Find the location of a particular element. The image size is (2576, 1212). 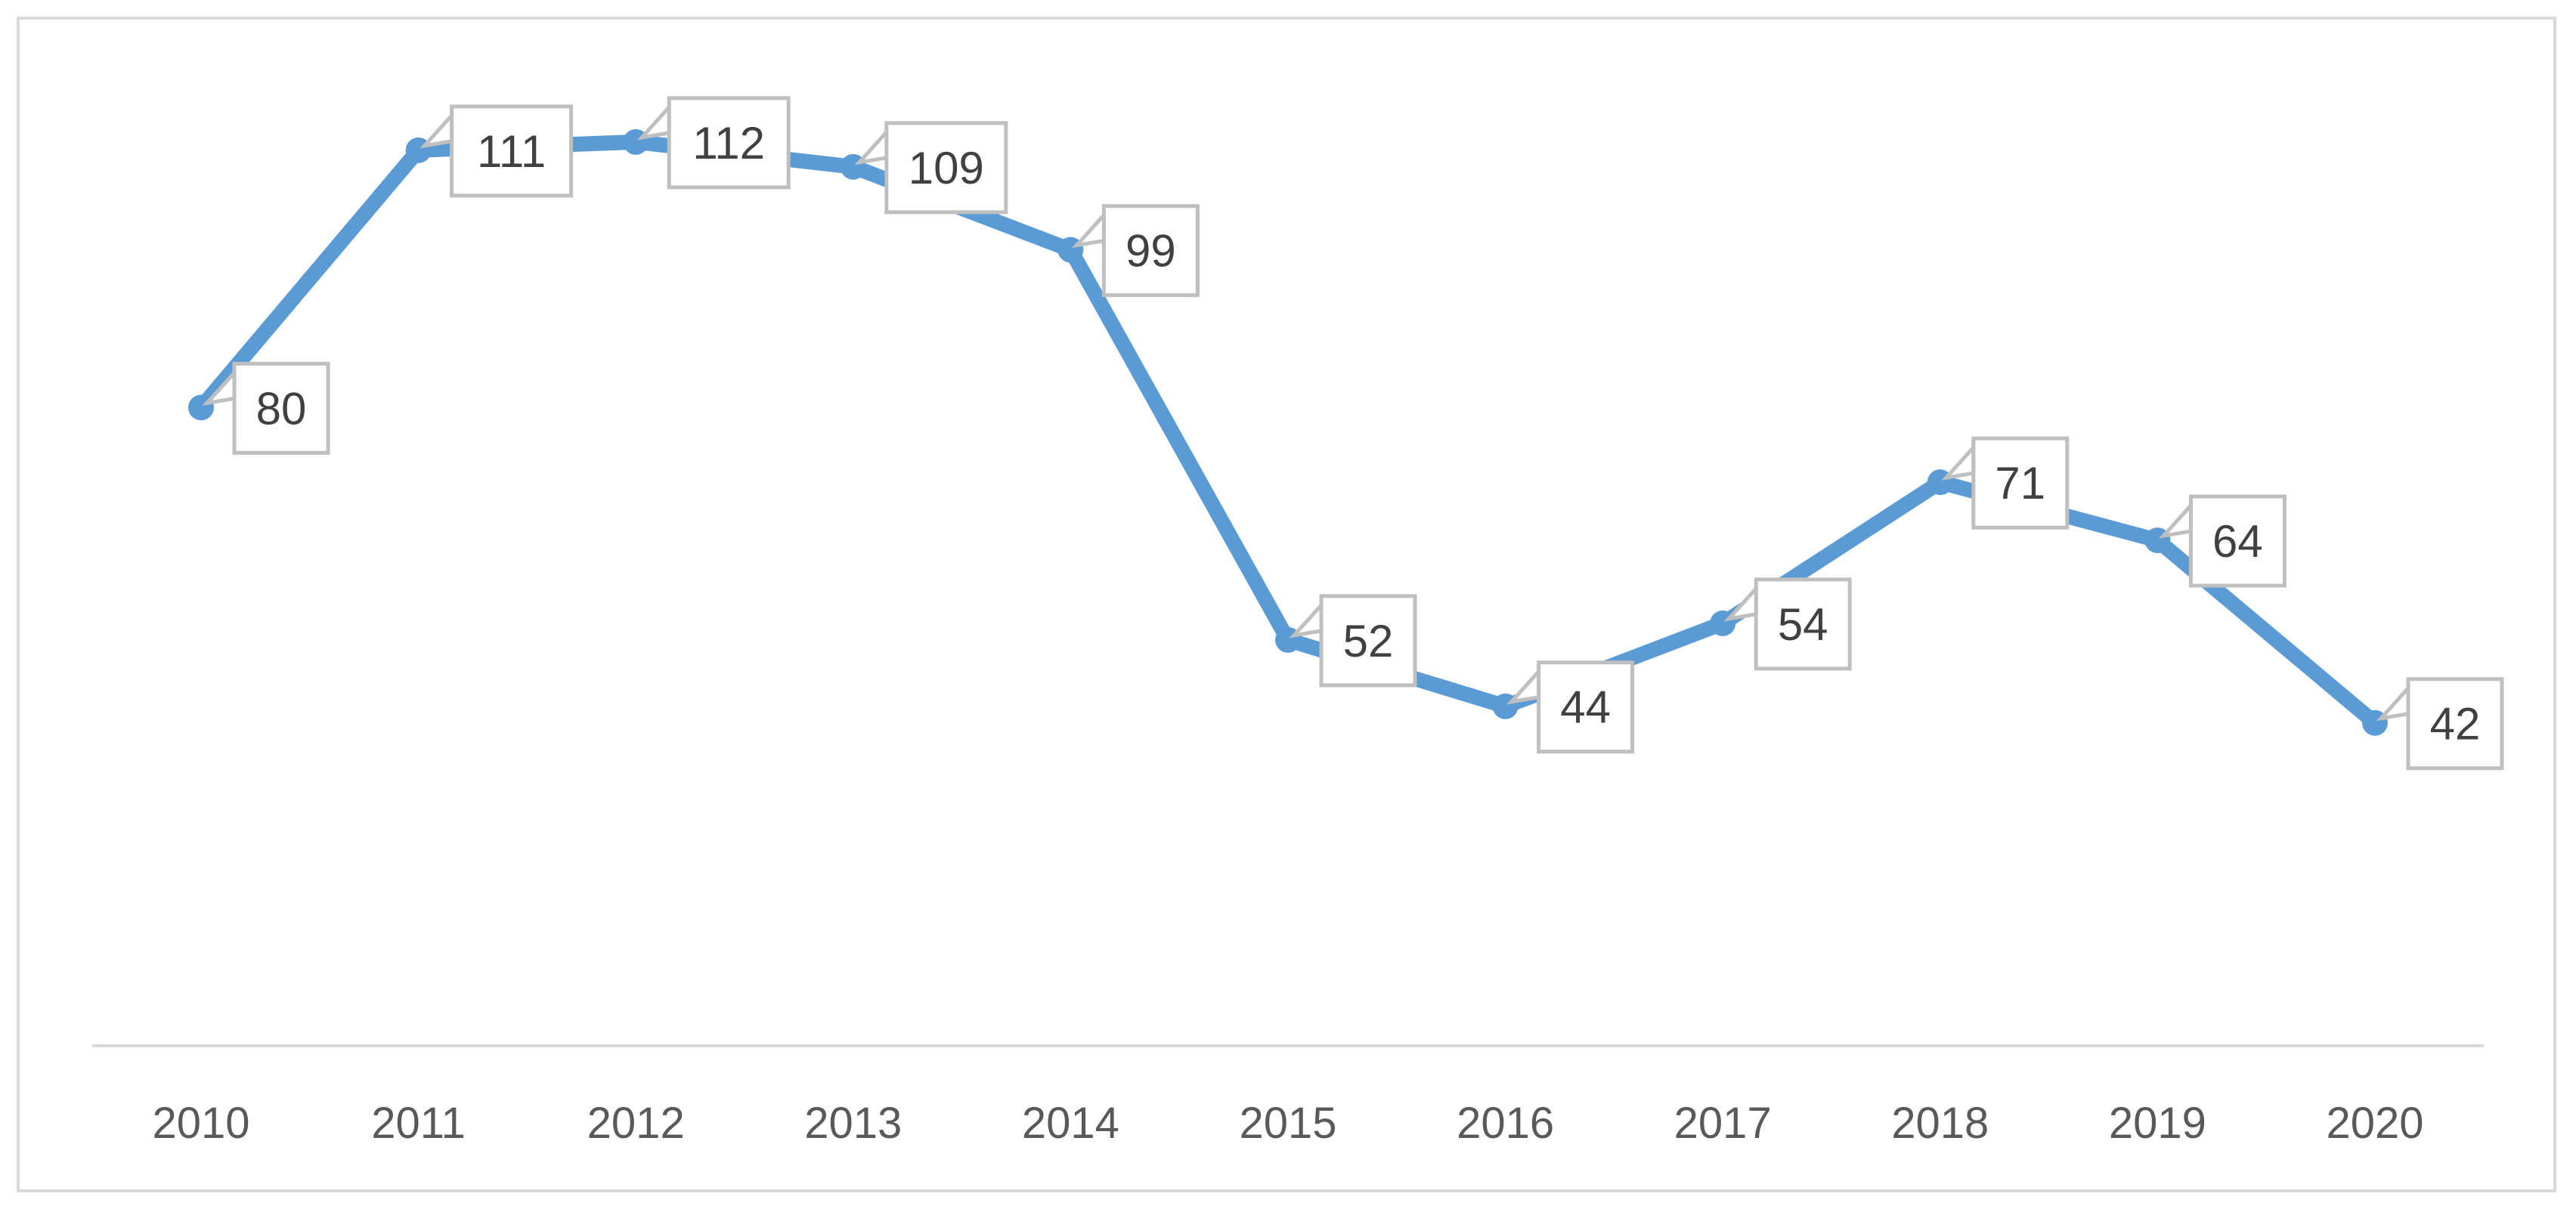

data-label-2013: 109 is located at coordinates (931, 168).